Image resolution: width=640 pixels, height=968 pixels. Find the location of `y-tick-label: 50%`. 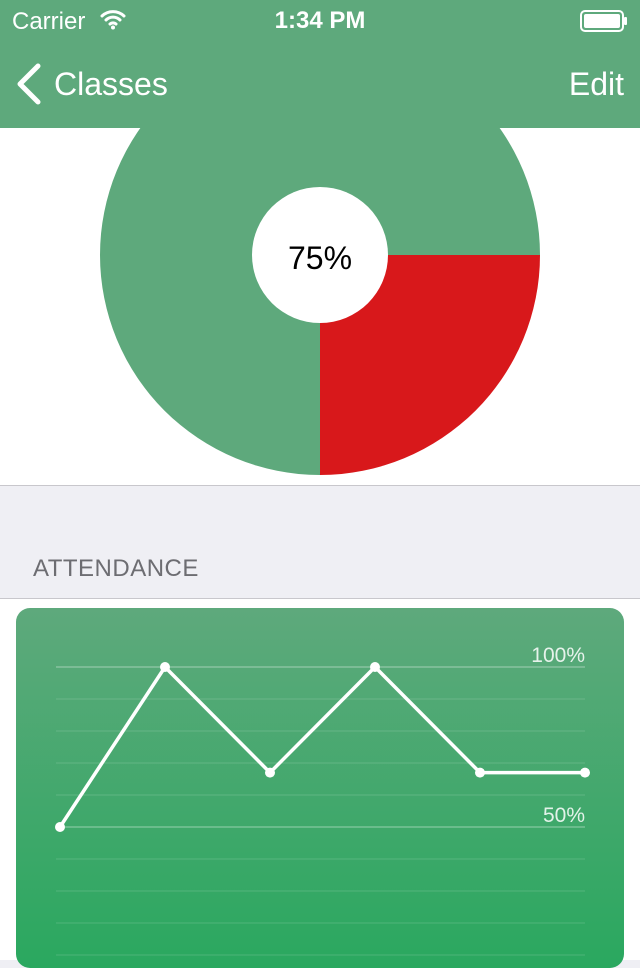

y-tick-label: 50% is located at coordinates (564, 815).